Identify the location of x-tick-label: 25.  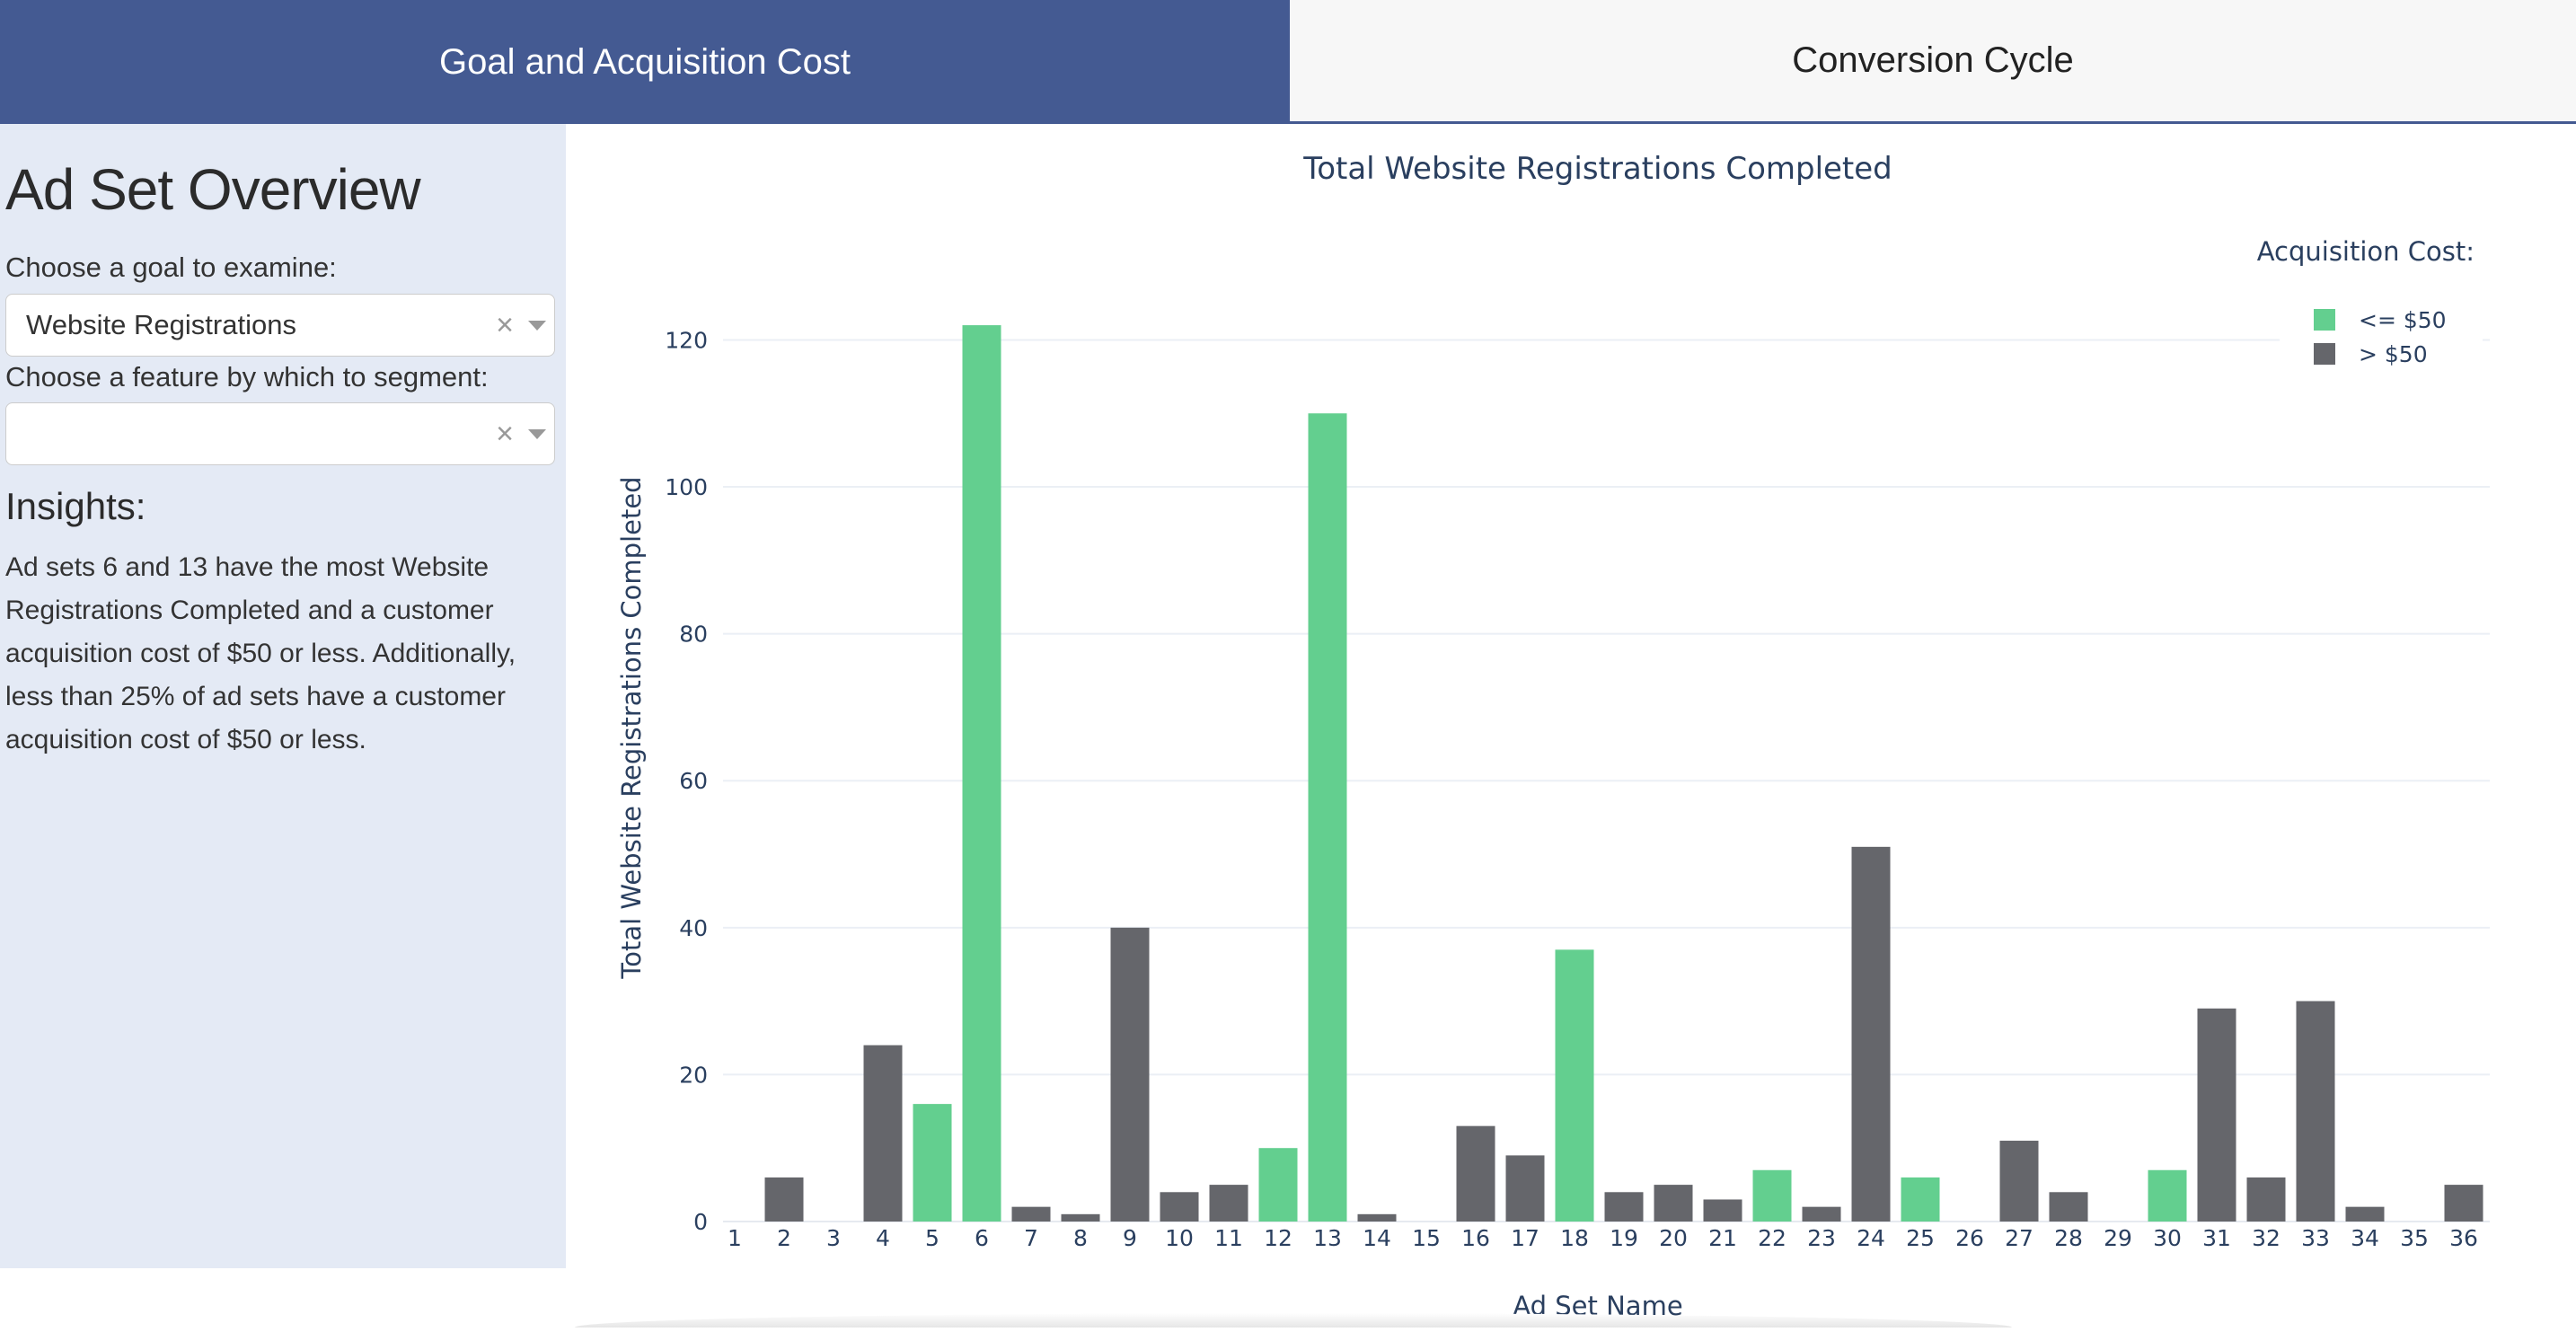
(1920, 1238).